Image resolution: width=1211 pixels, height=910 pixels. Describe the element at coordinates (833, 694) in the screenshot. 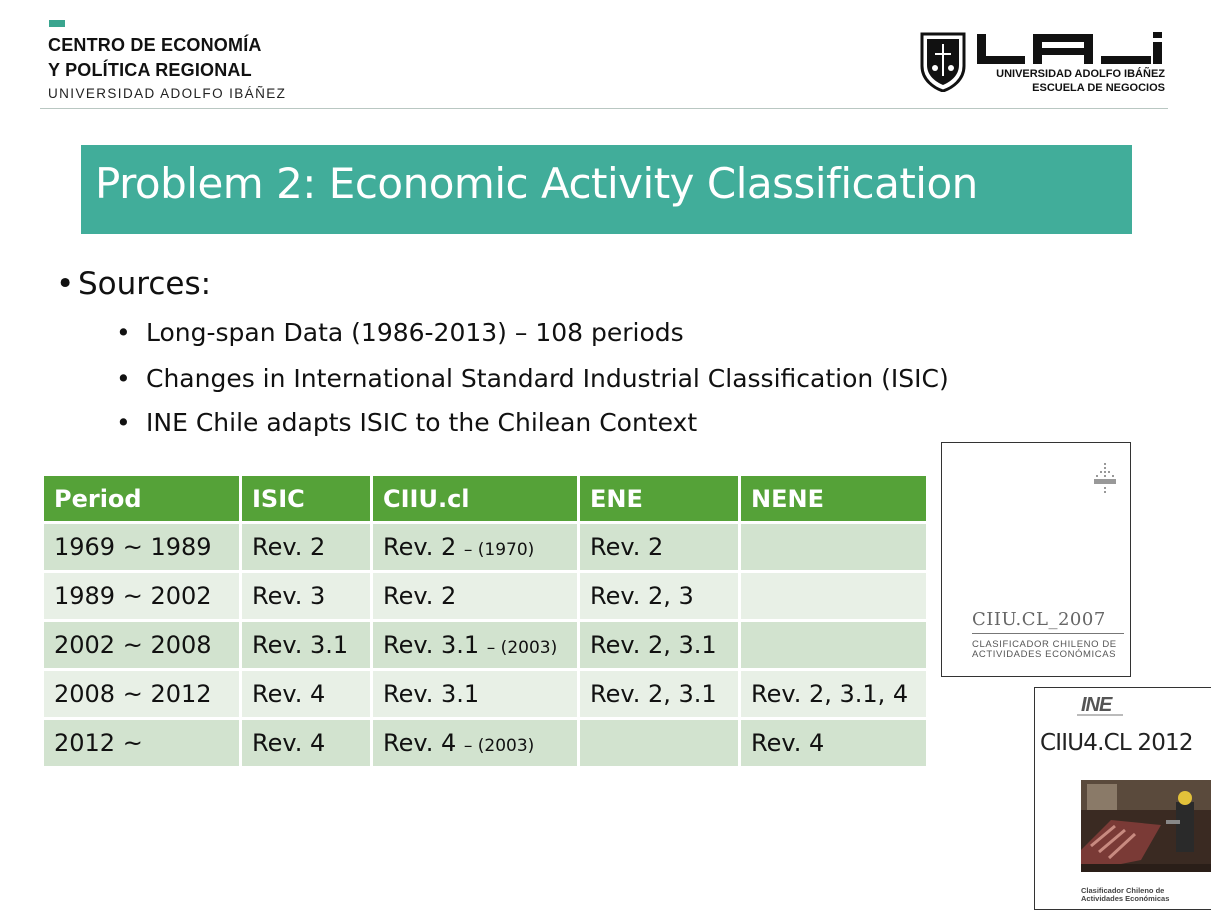

I see `cell-nene: Rev. 2, 3.1, 4` at that location.